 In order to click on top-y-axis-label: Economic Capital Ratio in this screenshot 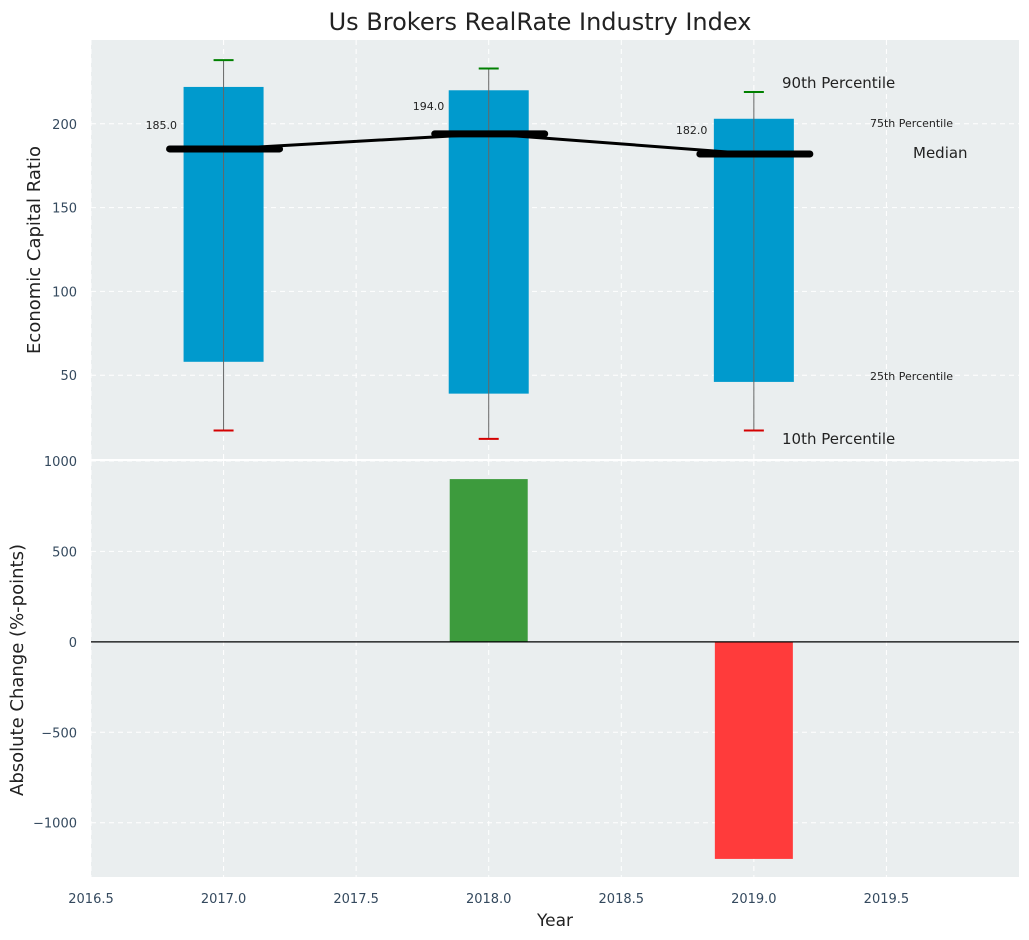, I will do `click(34, 250)`.